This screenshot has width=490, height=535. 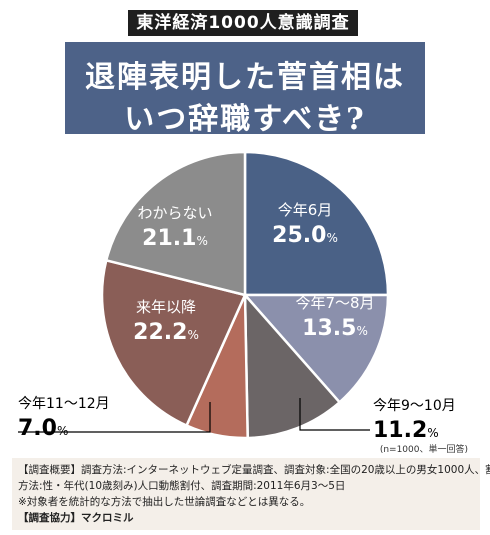 I want to click on chart-title-line2: いつ辞職すべき?, so click(x=245, y=119).